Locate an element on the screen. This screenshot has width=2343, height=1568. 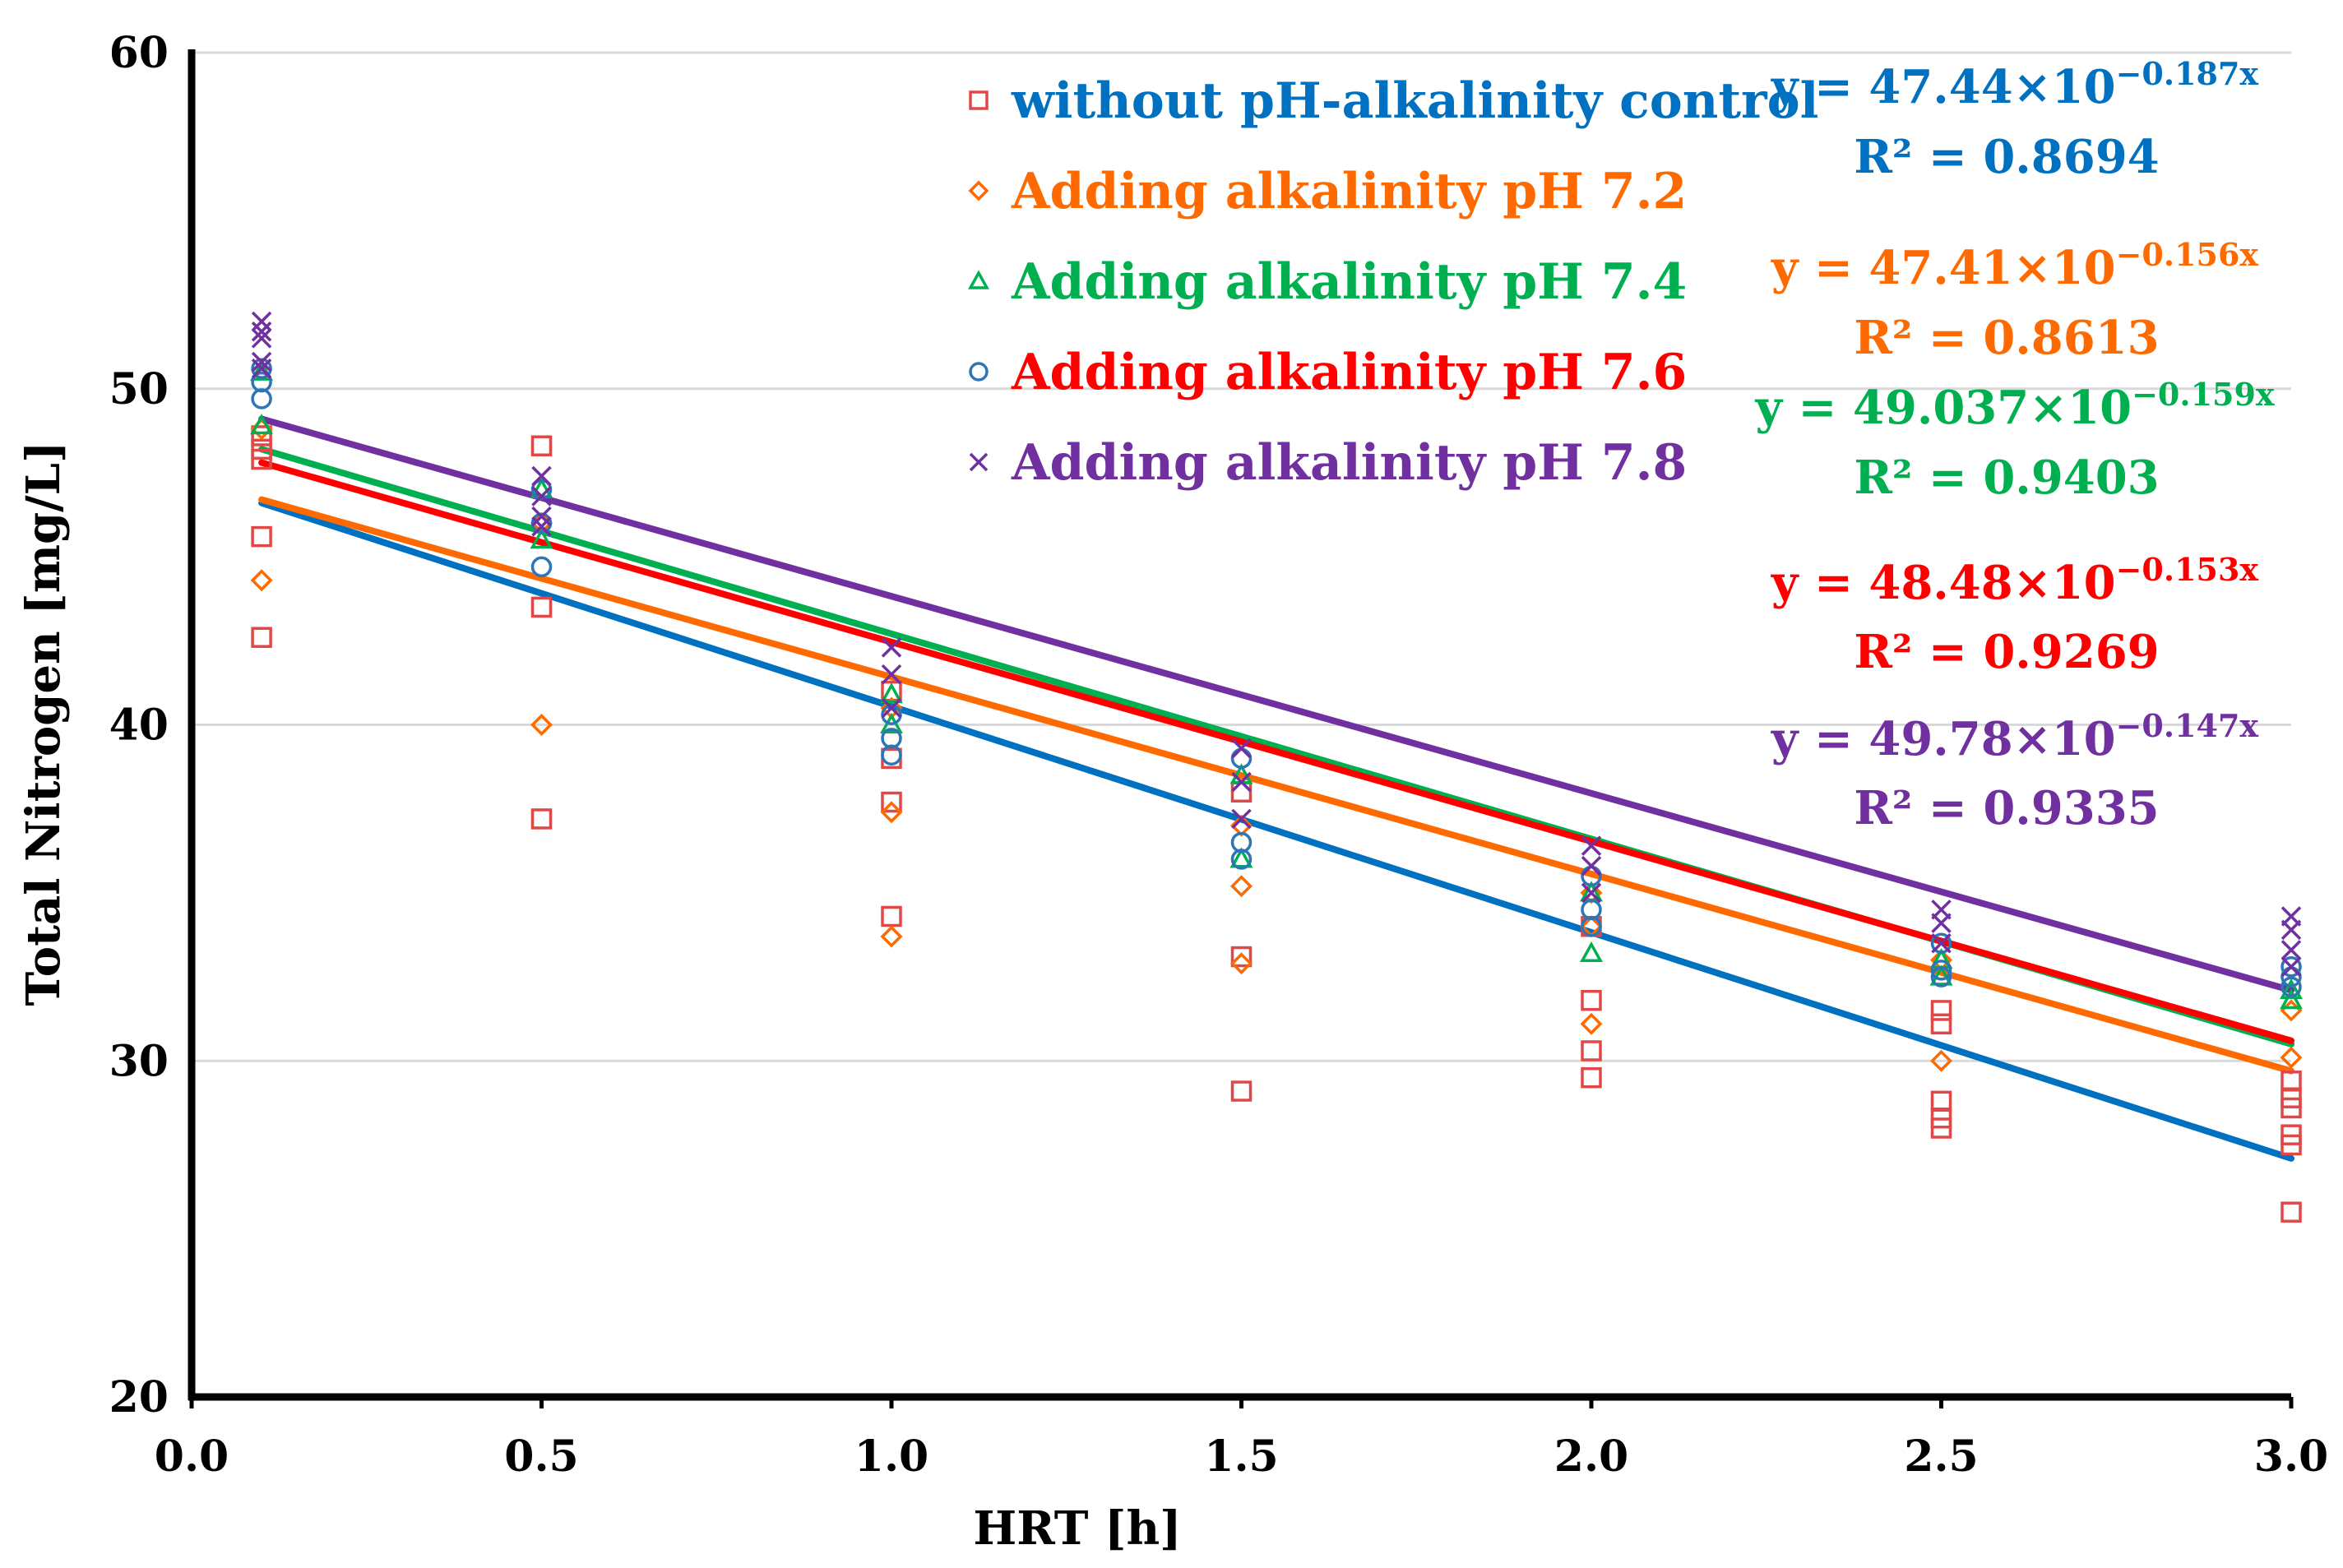
x-axis-label: HRT [h] is located at coordinates (1077, 1528).